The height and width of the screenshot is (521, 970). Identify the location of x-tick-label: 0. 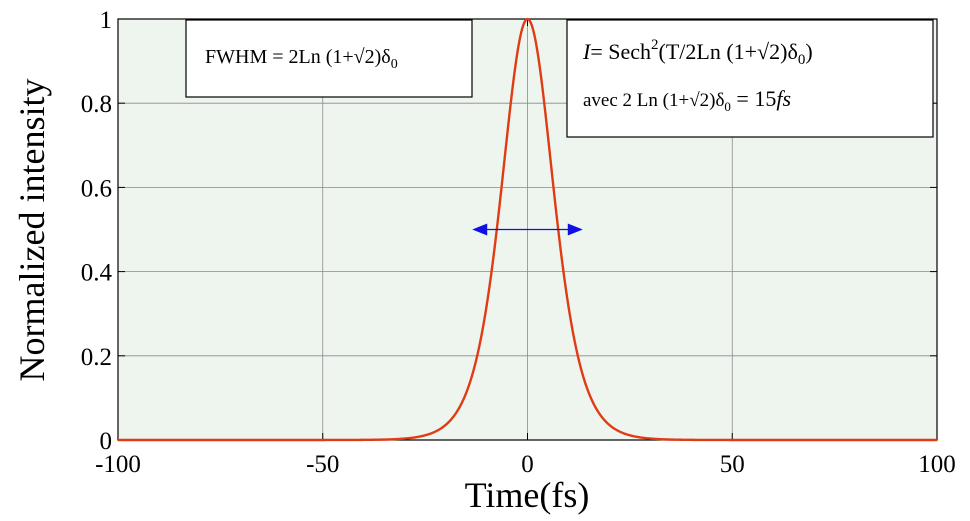
(527, 464).